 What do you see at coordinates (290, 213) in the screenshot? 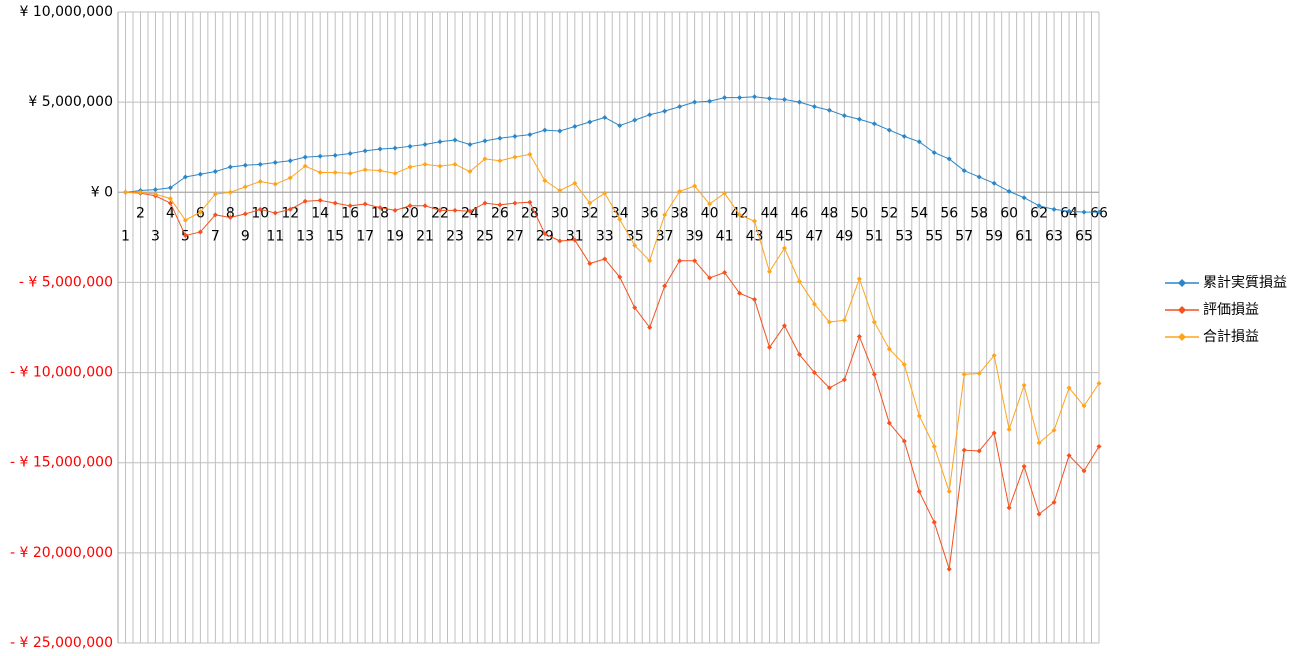
I see `x-tick-label: 12` at bounding box center [290, 213].